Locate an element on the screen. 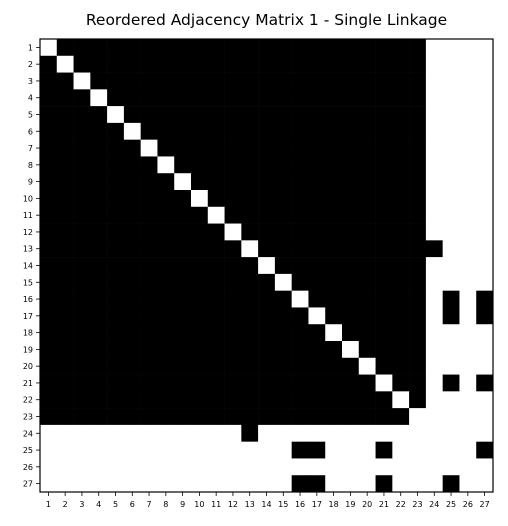  x-tick-label: 6 is located at coordinates (132, 504).